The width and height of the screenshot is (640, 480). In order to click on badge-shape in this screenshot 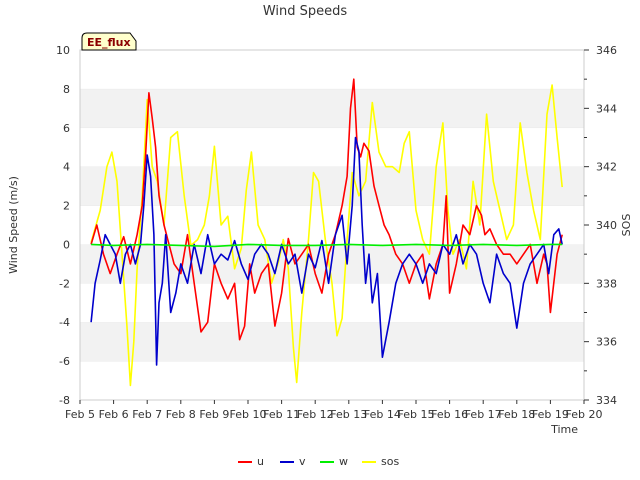, I will do `click(109, 41)`.